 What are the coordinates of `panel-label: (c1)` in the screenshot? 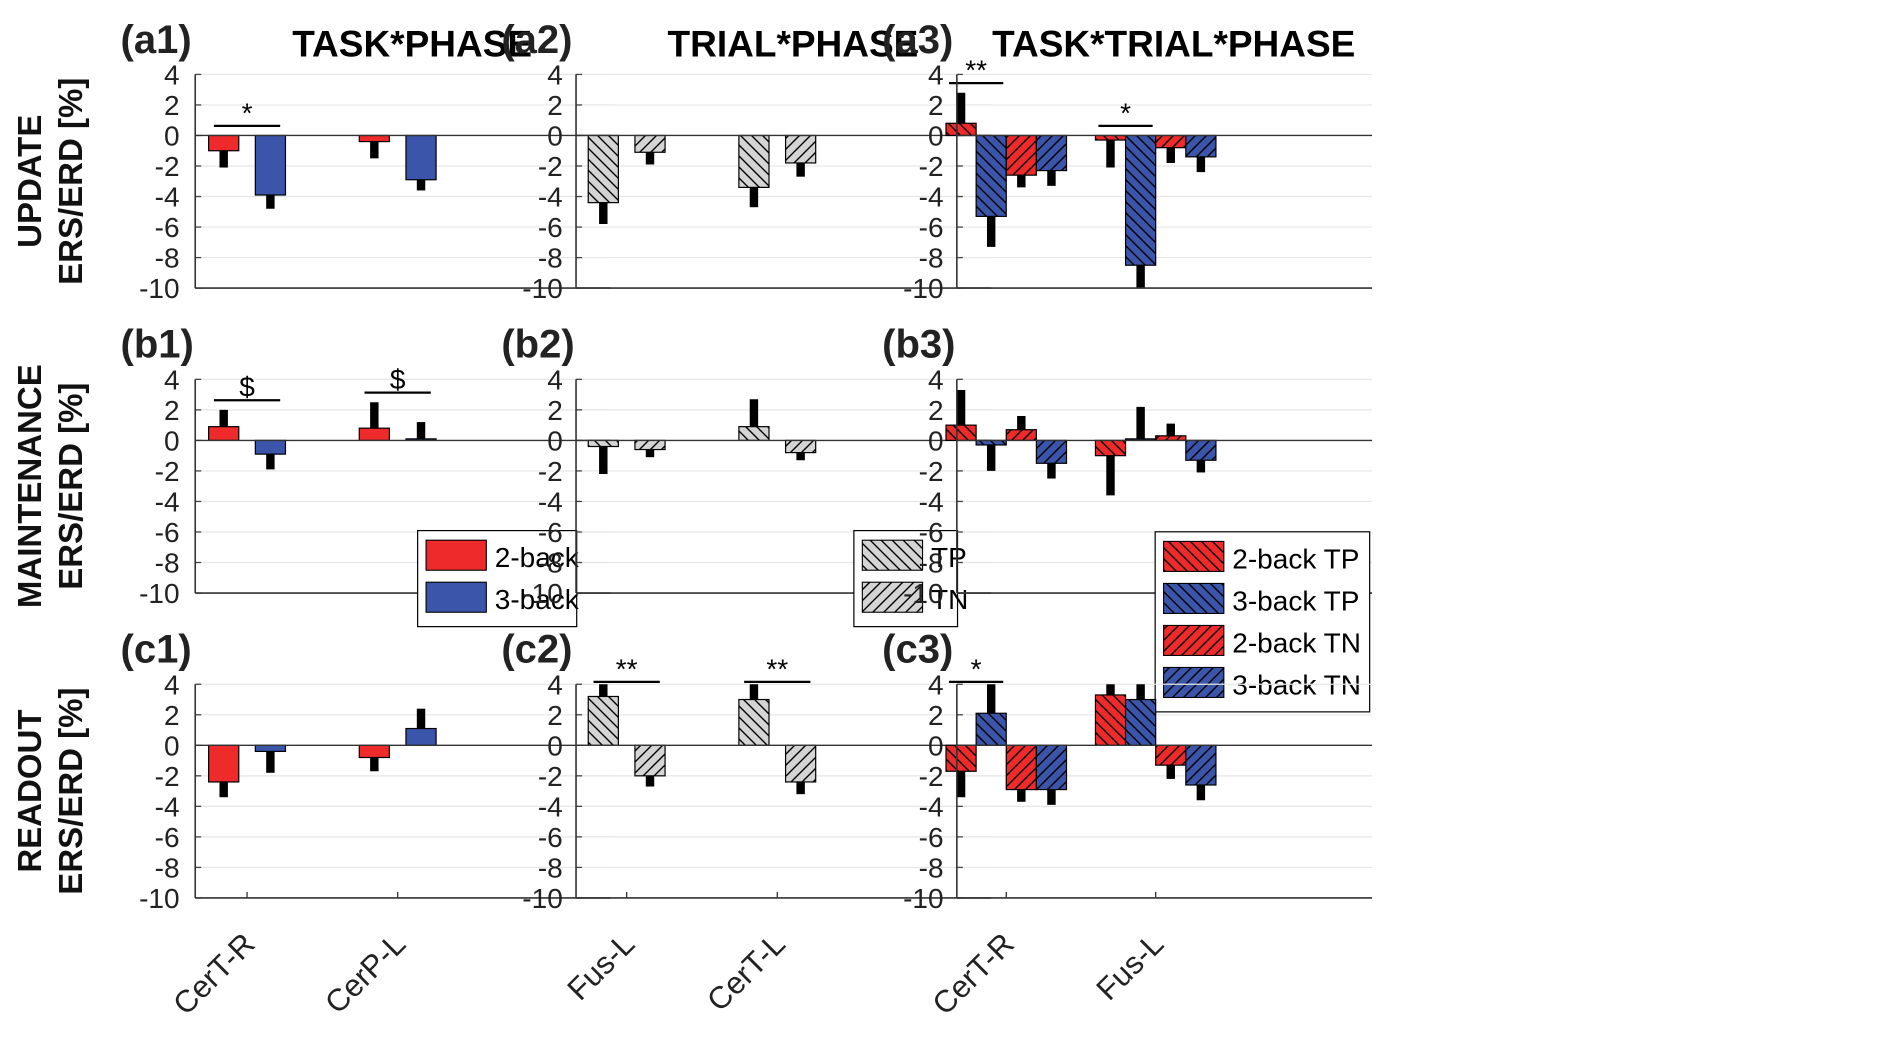 It's located at (156, 650).